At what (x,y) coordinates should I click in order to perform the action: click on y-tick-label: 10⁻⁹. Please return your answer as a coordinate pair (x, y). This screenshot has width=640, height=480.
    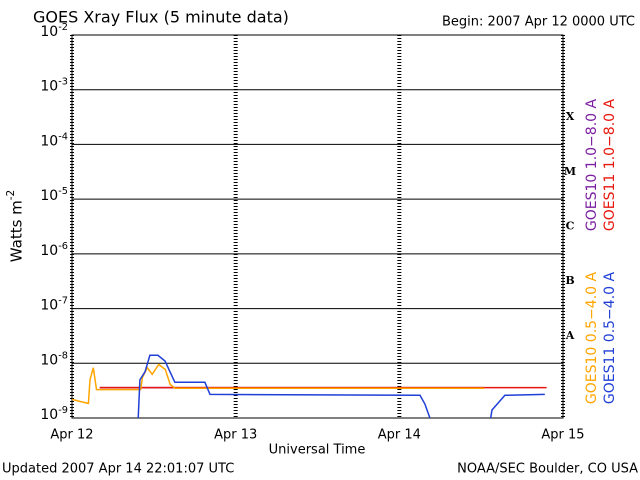
    Looking at the image, I should click on (54, 414).